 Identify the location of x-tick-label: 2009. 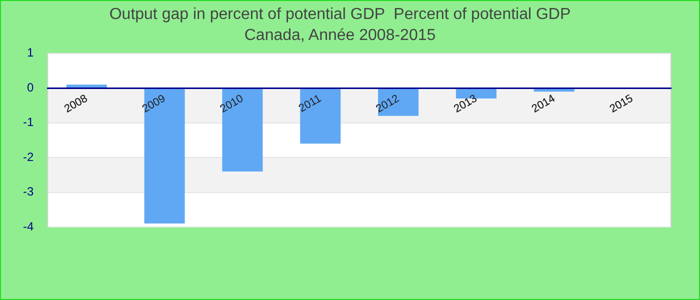
(154, 104).